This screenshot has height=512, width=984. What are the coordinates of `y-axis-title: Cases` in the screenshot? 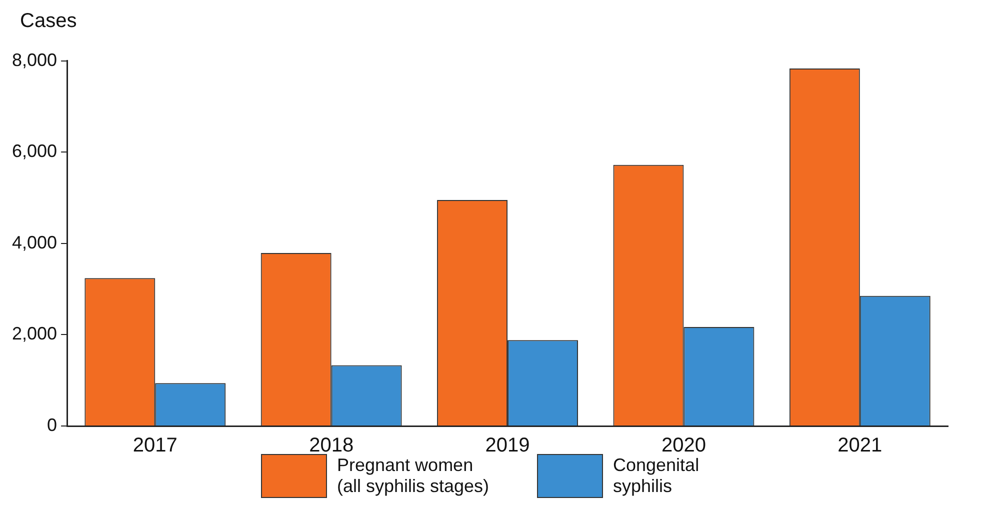 It's located at (48, 21).